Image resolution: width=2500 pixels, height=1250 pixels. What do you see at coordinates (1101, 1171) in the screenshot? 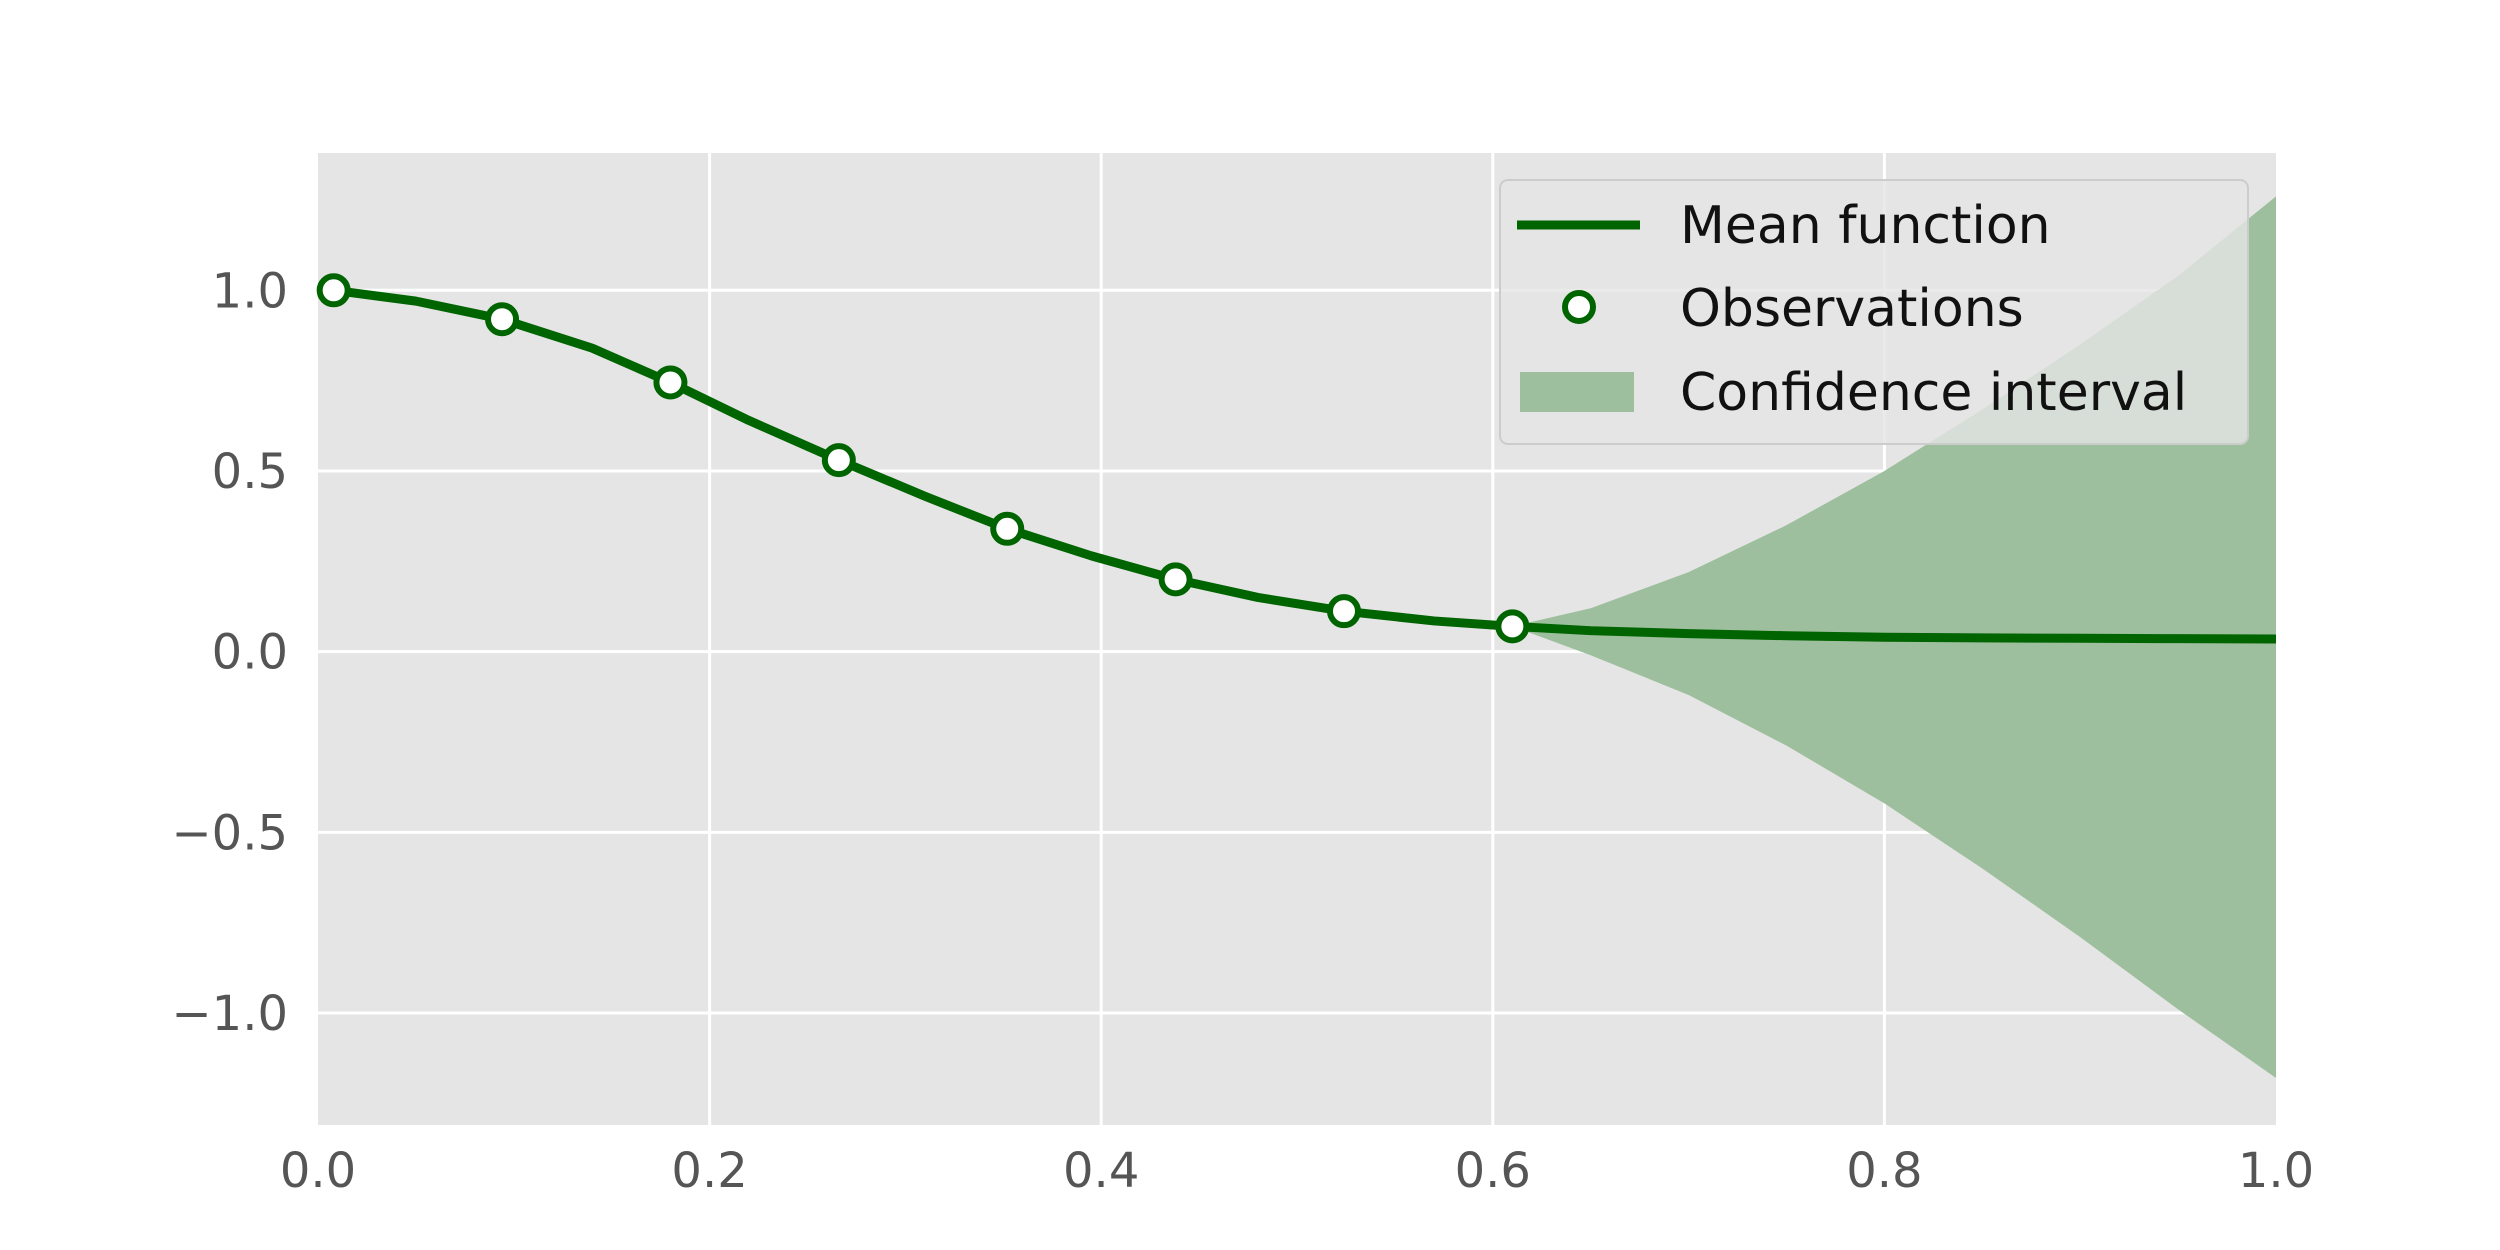
I see `x-tick-label-2: 0.4` at bounding box center [1101, 1171].